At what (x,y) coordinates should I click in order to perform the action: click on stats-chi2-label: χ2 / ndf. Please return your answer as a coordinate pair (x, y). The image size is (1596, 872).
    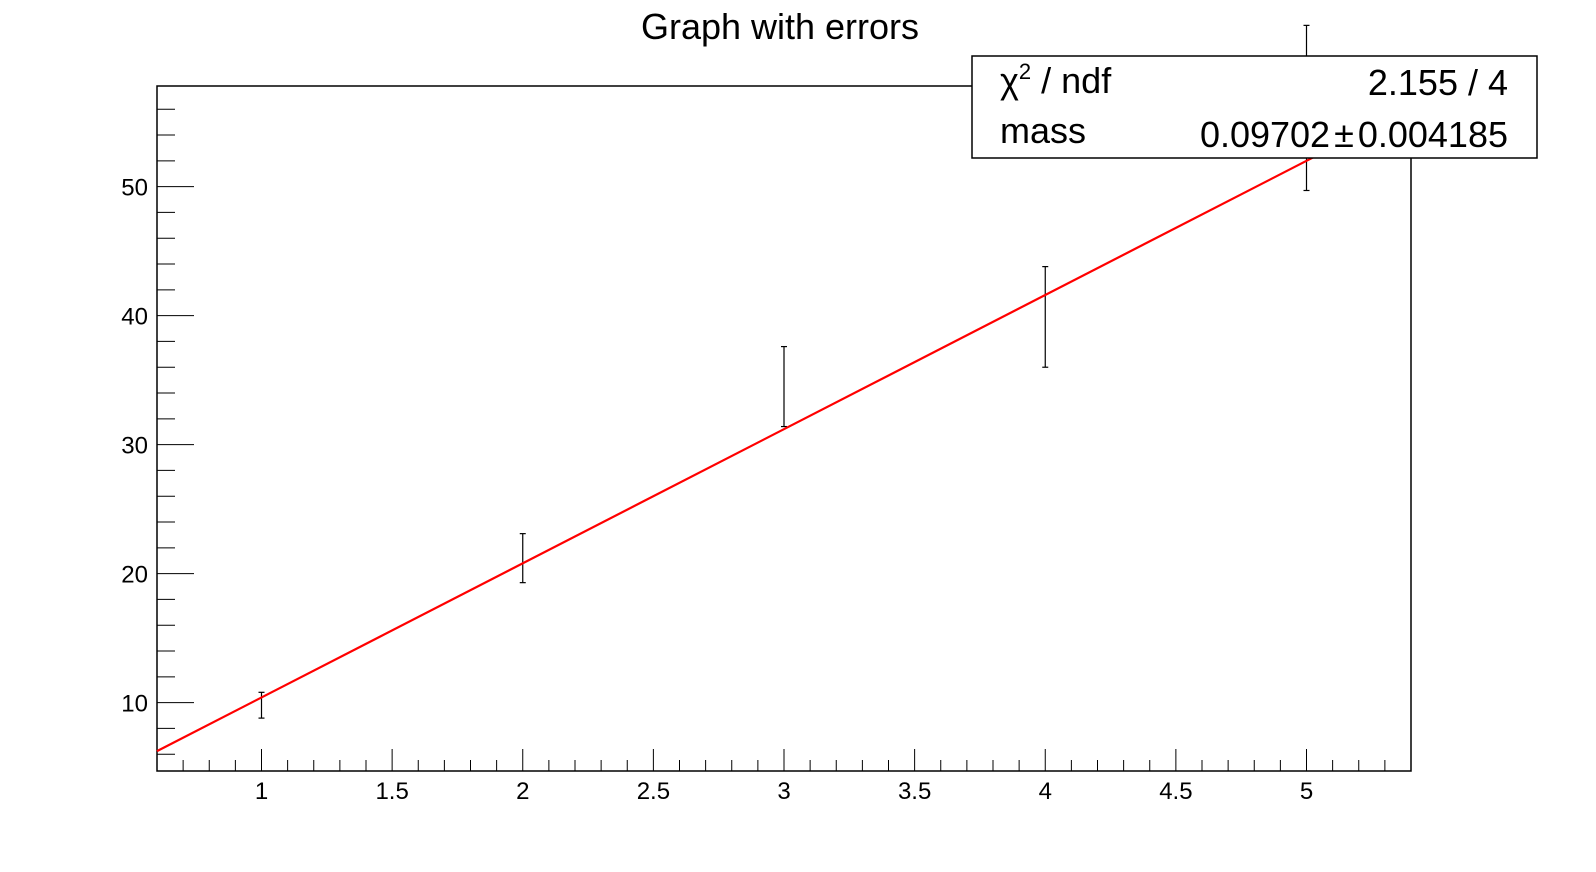
    Looking at the image, I should click on (1056, 80).